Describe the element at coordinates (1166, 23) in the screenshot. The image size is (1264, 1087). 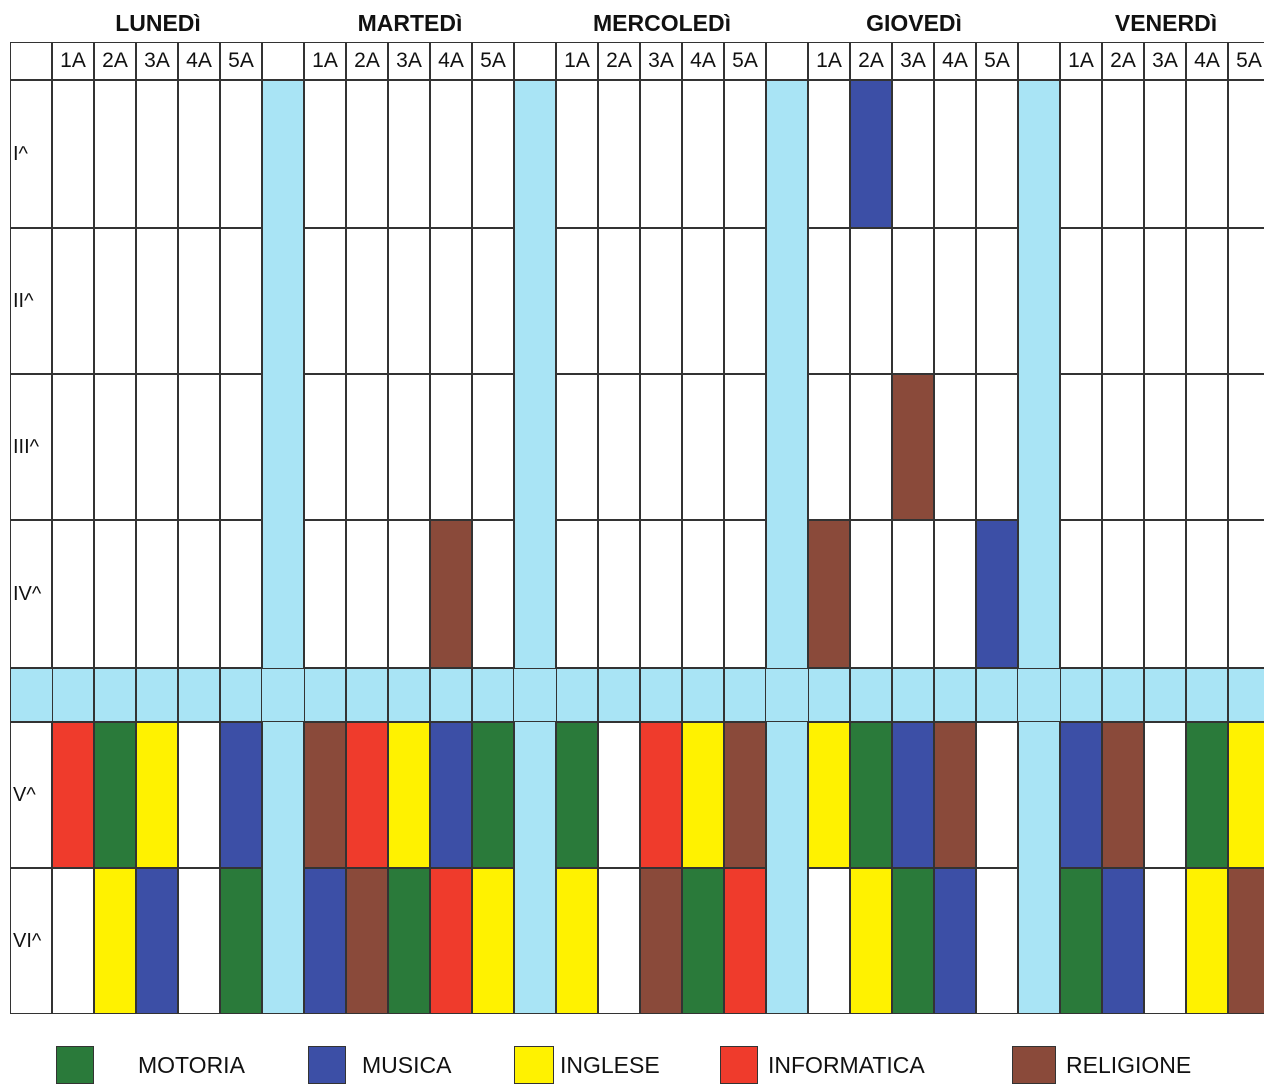
I see `day-header-friday: VENERDì` at that location.